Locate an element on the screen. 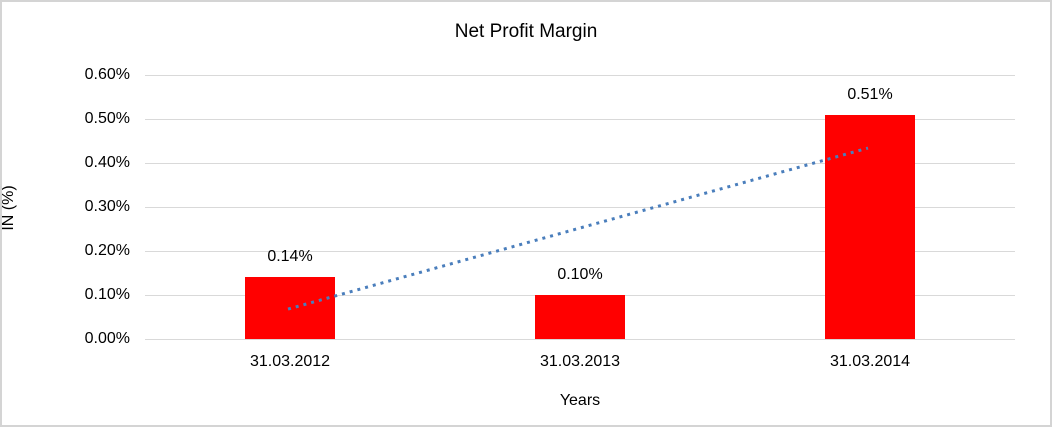 This screenshot has height=427, width=1052. bar-31.03.2014 is located at coordinates (870, 227).